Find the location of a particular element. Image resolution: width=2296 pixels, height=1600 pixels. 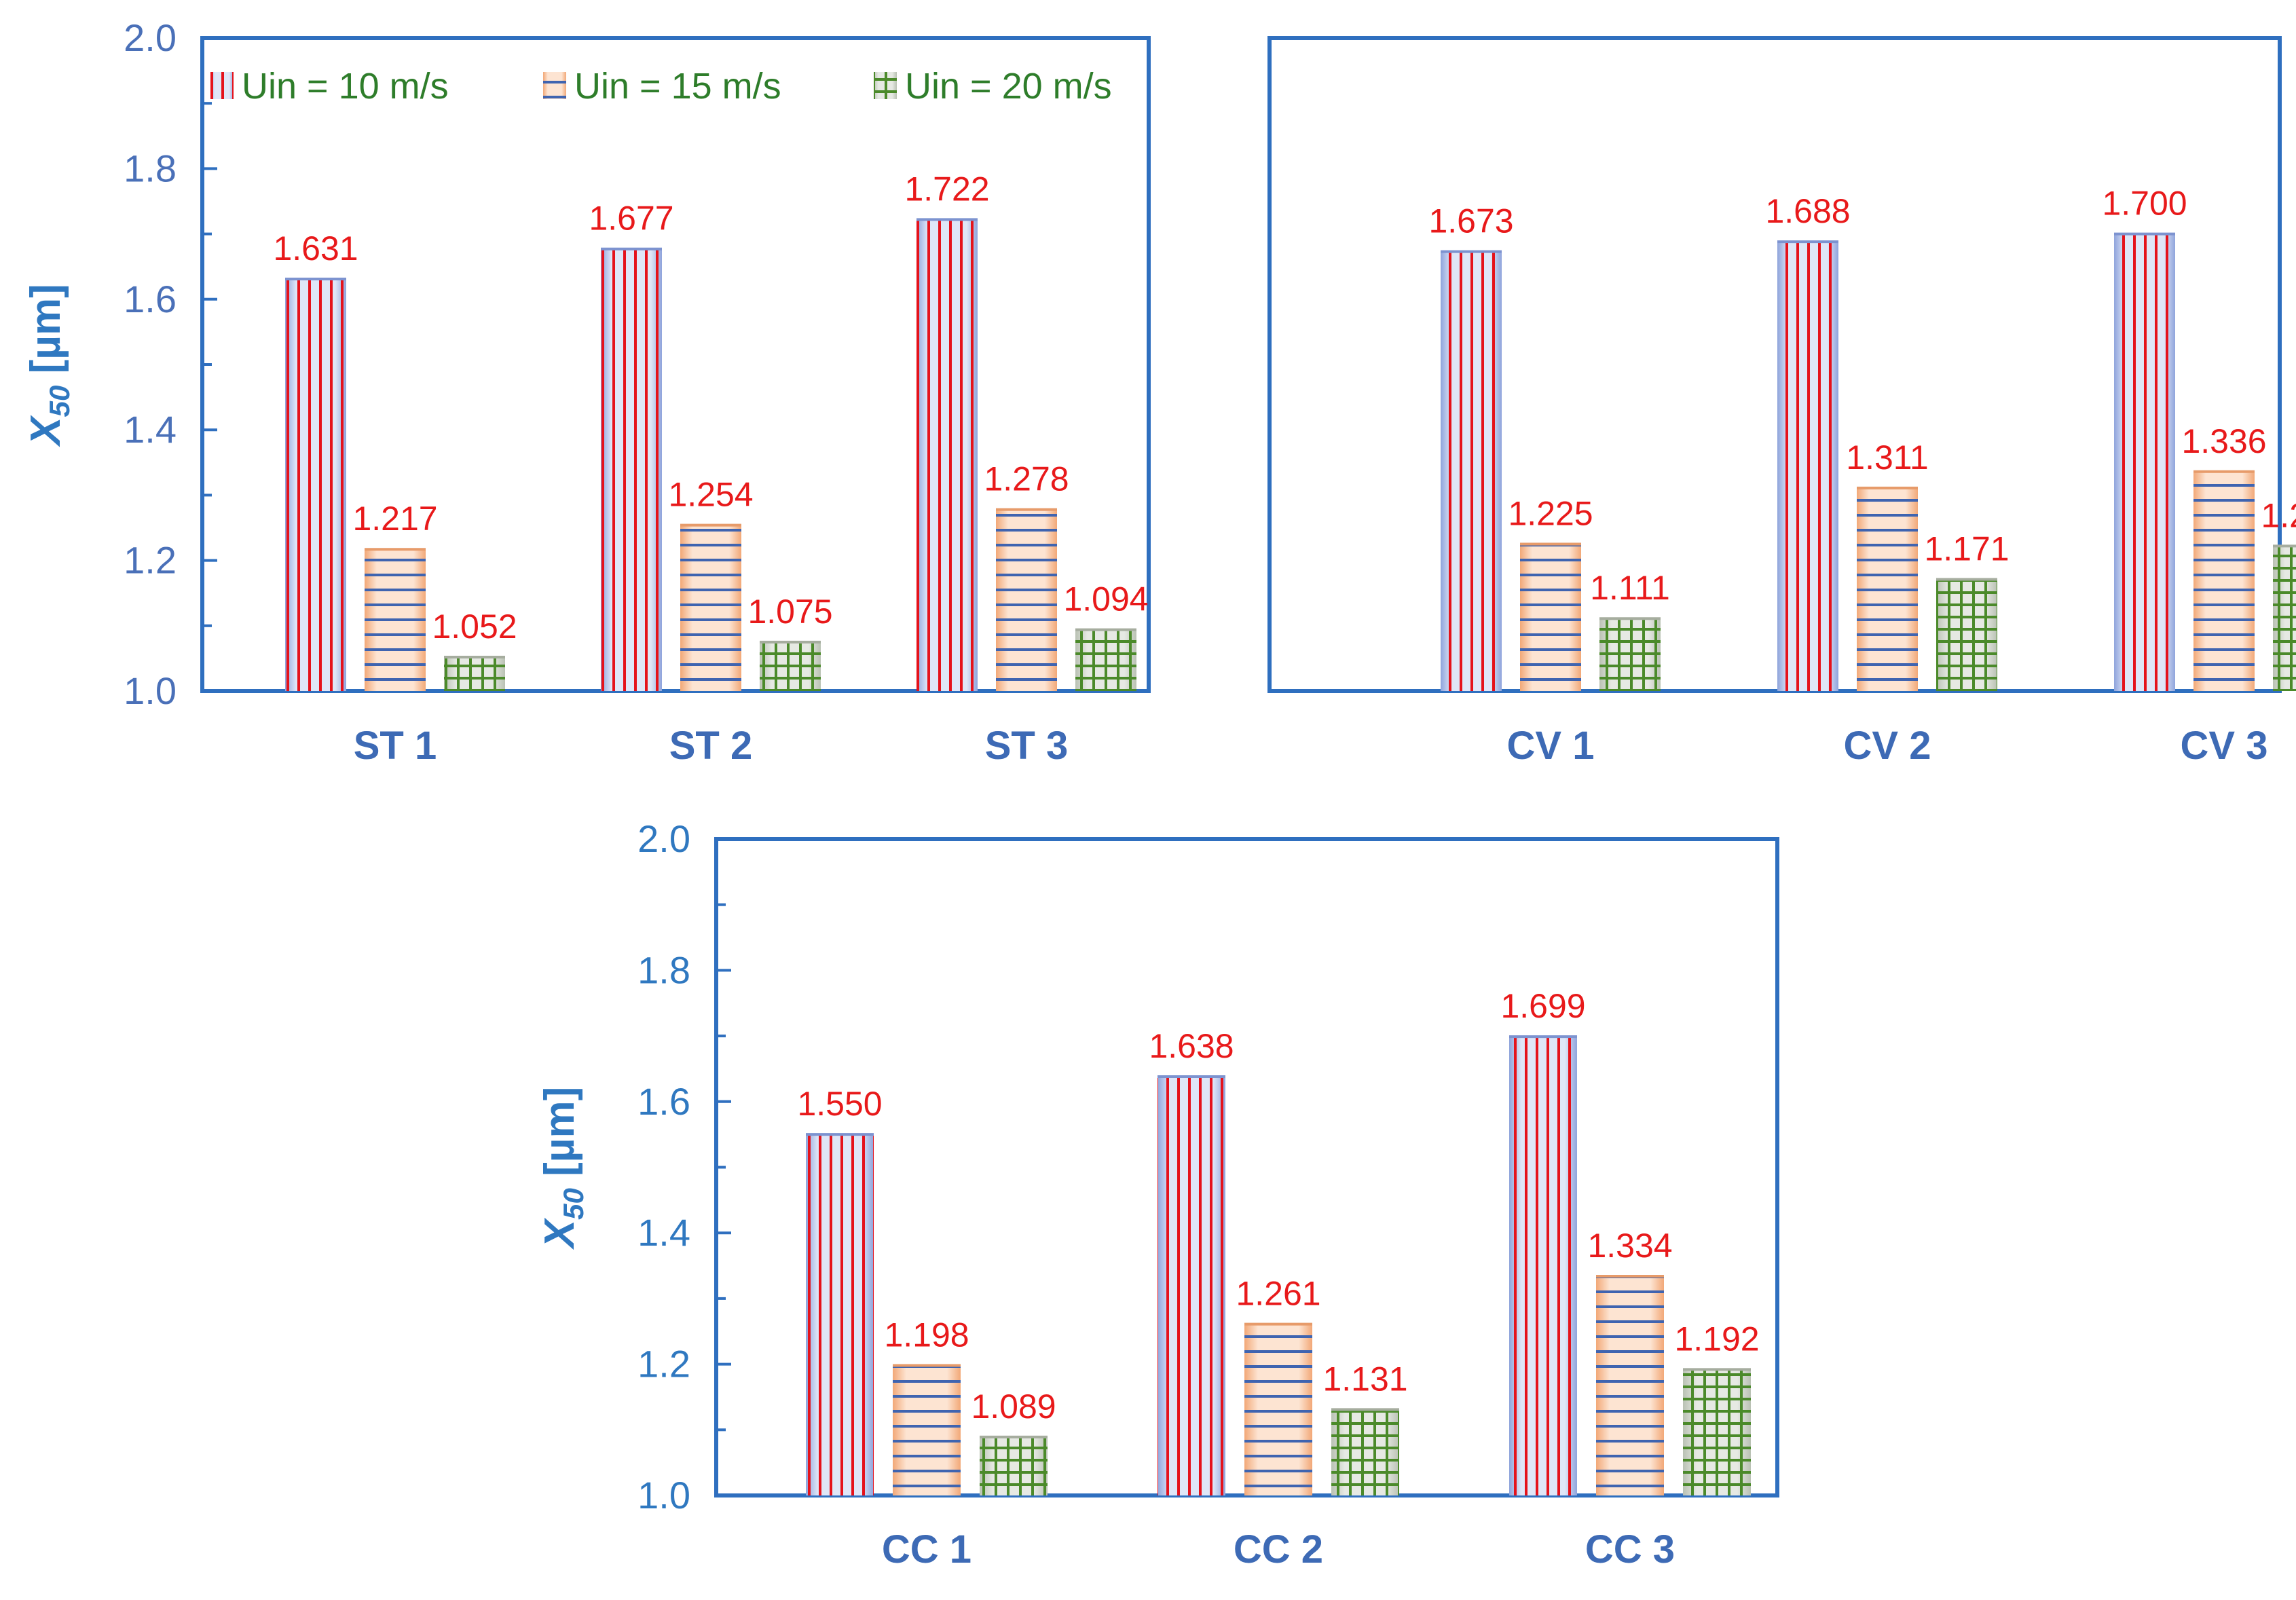

bar-st2-s3 is located at coordinates (790, 665).